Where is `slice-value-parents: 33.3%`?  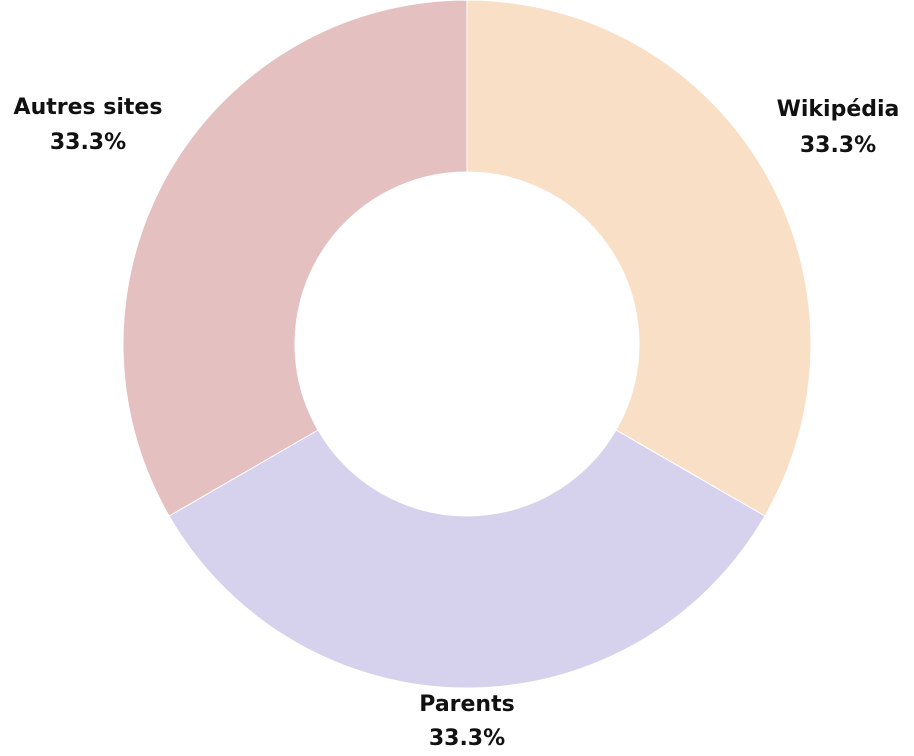 slice-value-parents: 33.3% is located at coordinates (467, 738).